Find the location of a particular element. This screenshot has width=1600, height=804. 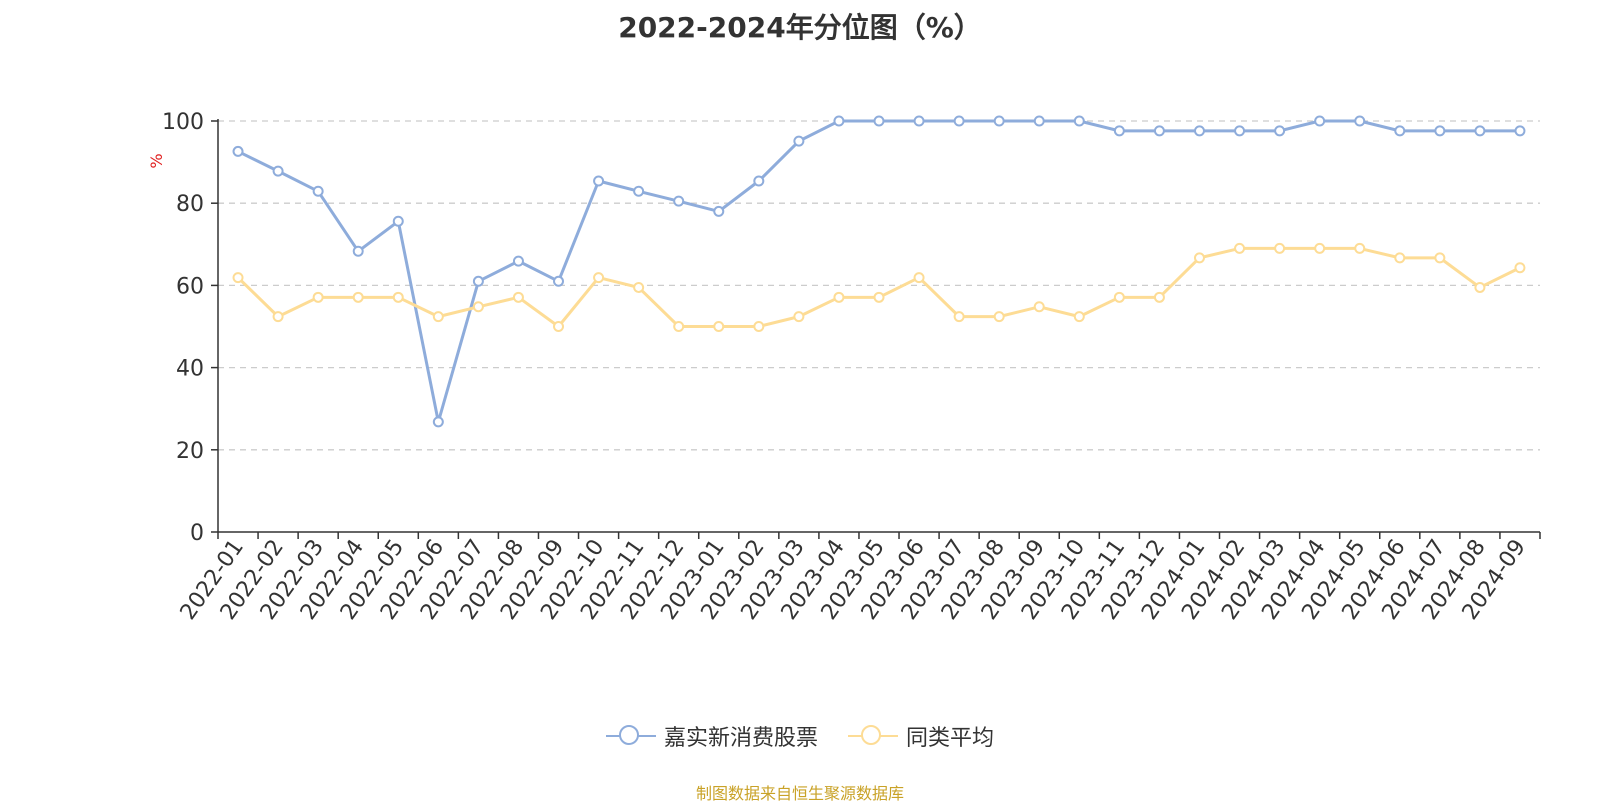

legend-item-series-2: 同类平均 is located at coordinates (921, 736).